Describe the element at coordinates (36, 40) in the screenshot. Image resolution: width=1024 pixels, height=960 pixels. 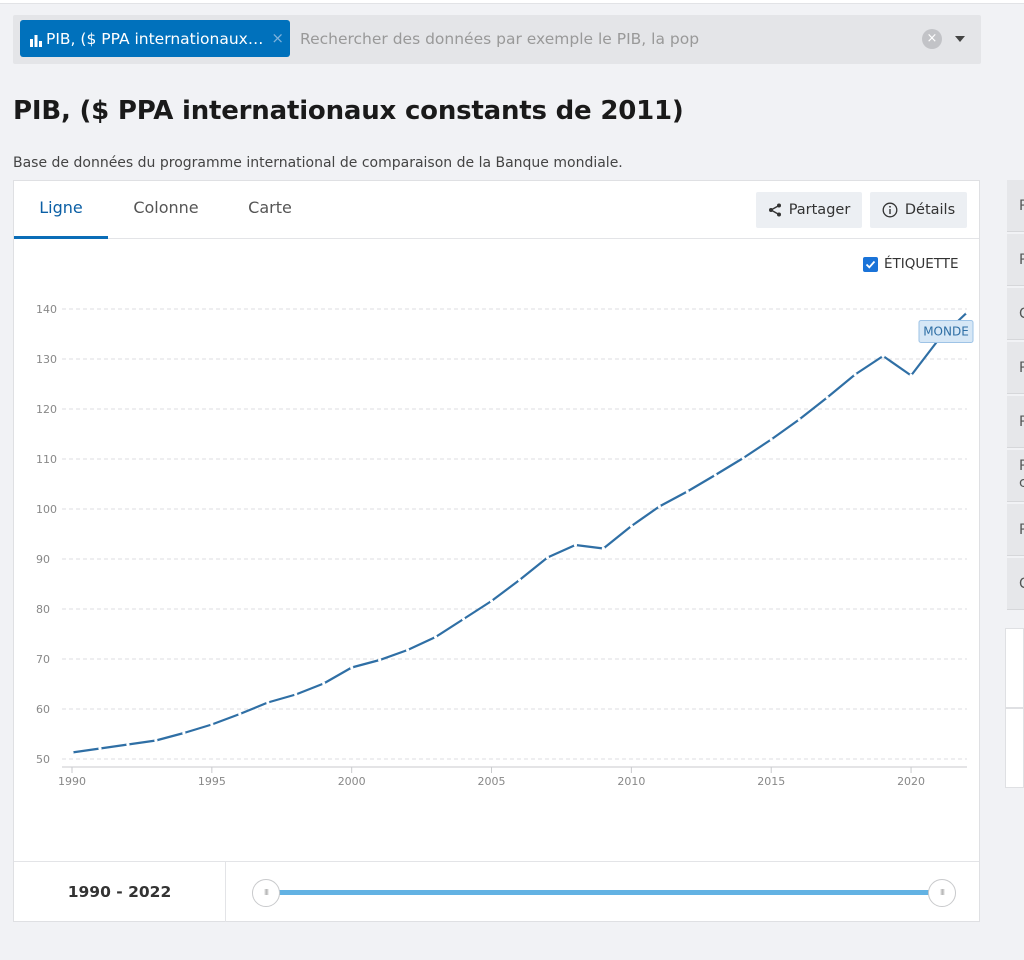
I see `bar-chart-icon` at that location.